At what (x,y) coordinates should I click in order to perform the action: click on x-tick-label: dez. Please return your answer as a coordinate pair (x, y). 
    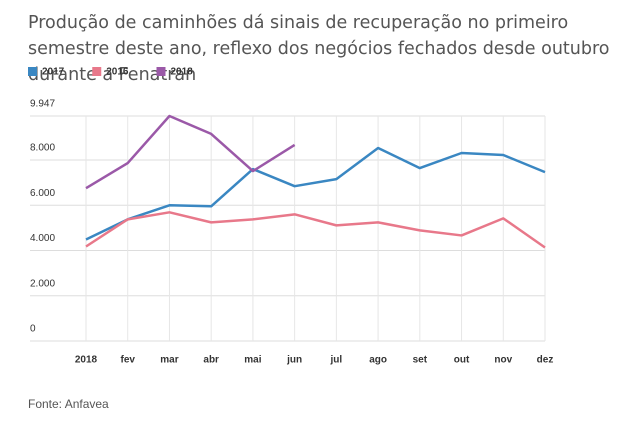
    Looking at the image, I should click on (545, 360).